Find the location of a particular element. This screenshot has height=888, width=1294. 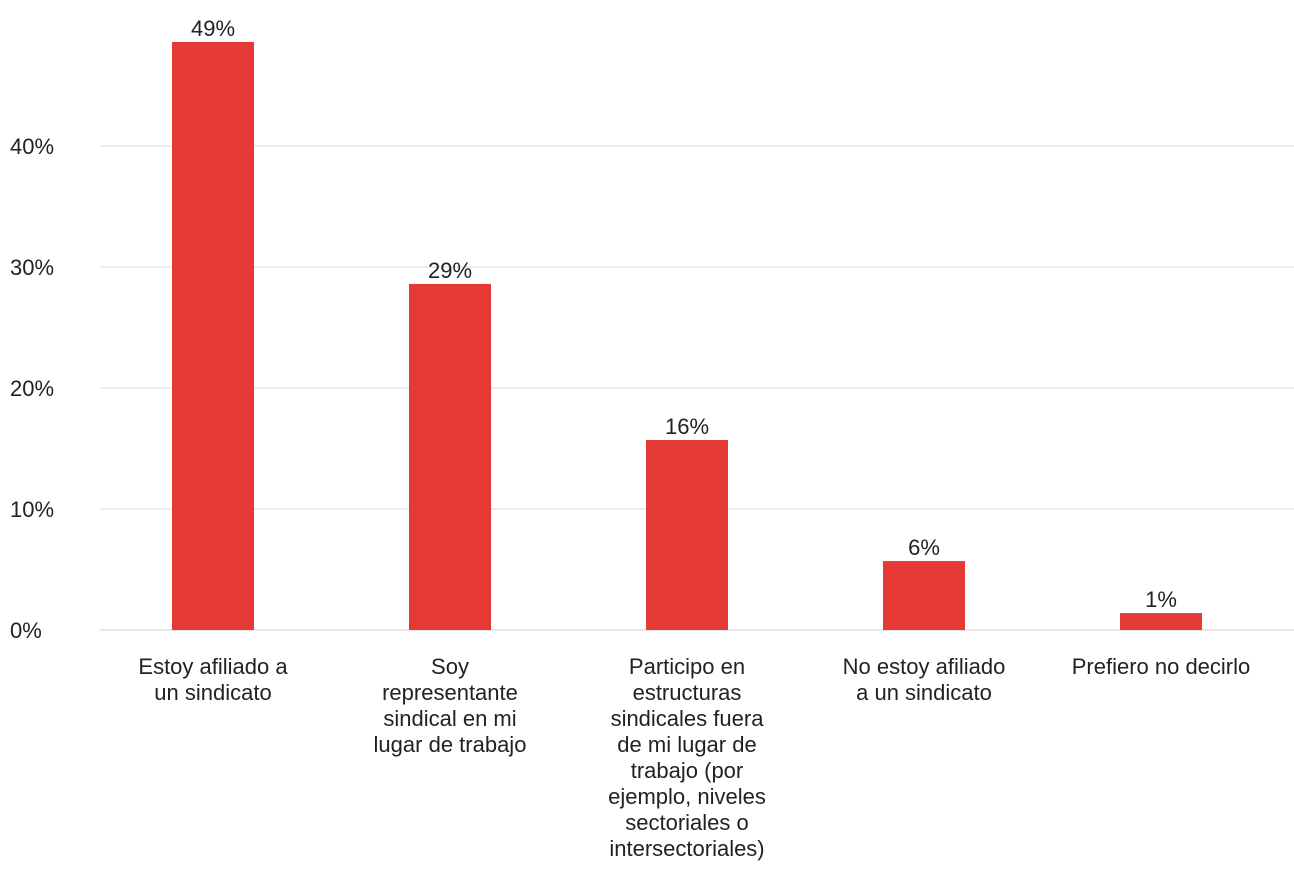

y-tick-label: 40% is located at coordinates (32, 146).